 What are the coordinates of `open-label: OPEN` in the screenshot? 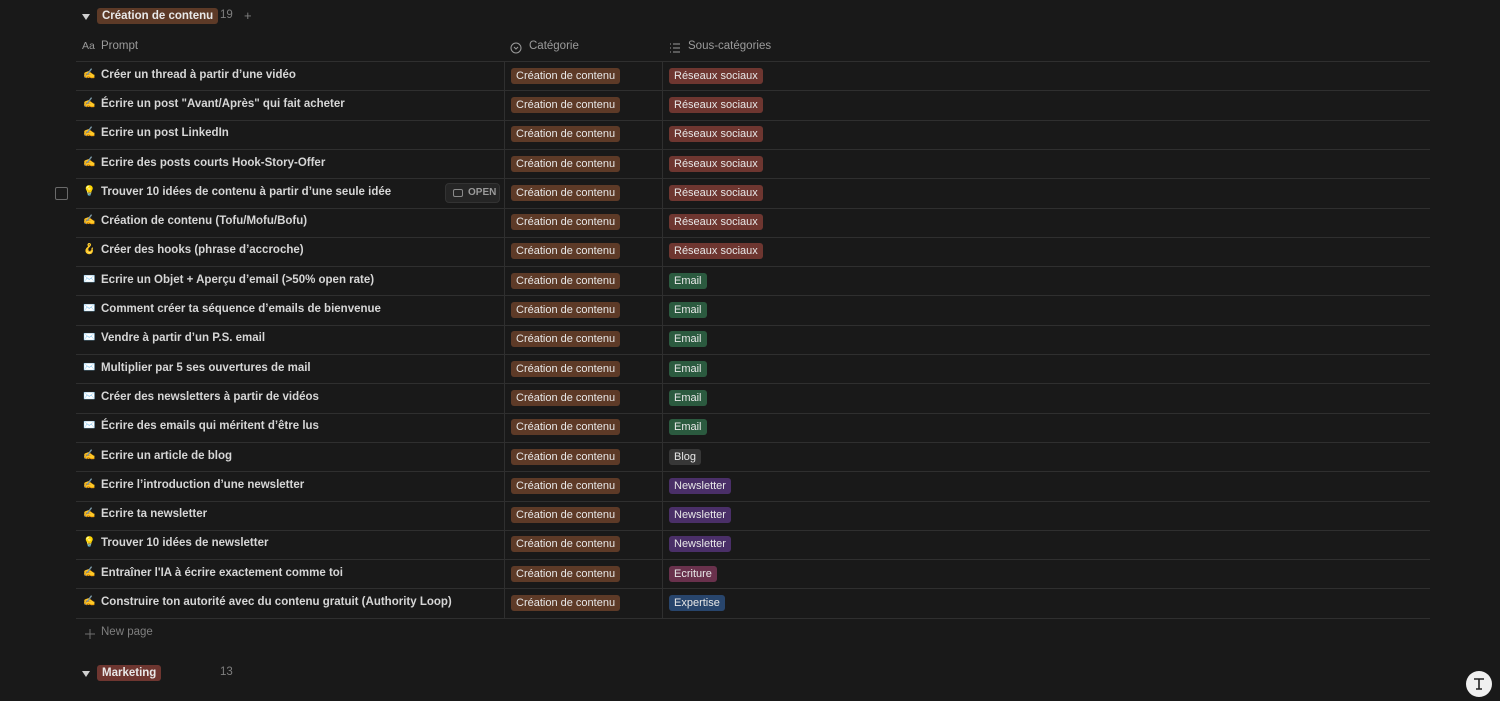 It's located at (482, 192).